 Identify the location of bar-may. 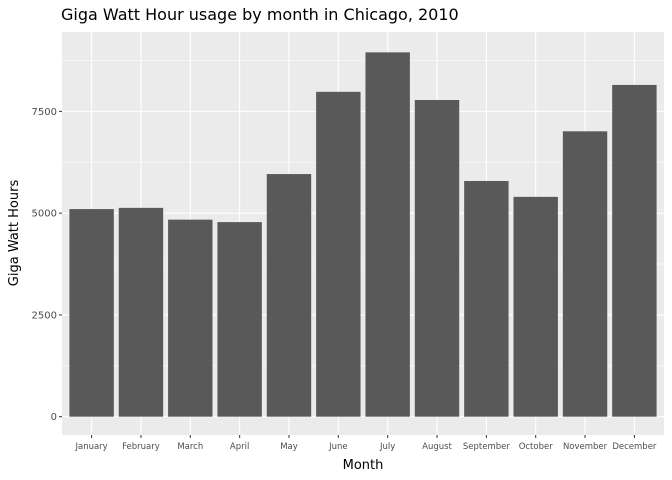
(289, 295).